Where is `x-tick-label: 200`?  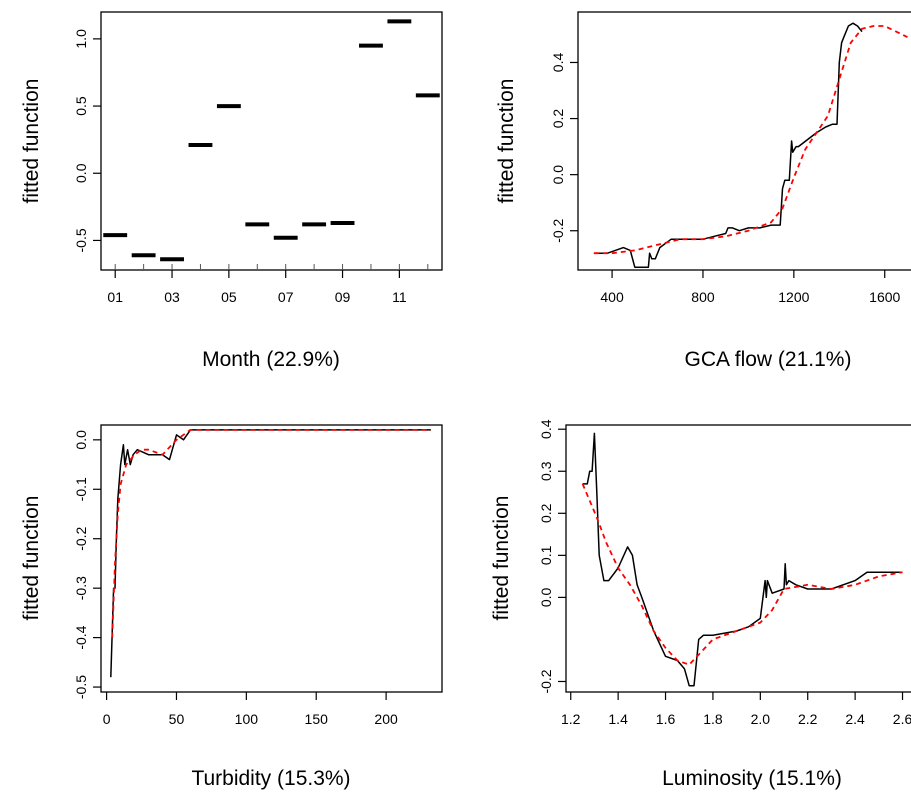
x-tick-label: 200 is located at coordinates (386, 719).